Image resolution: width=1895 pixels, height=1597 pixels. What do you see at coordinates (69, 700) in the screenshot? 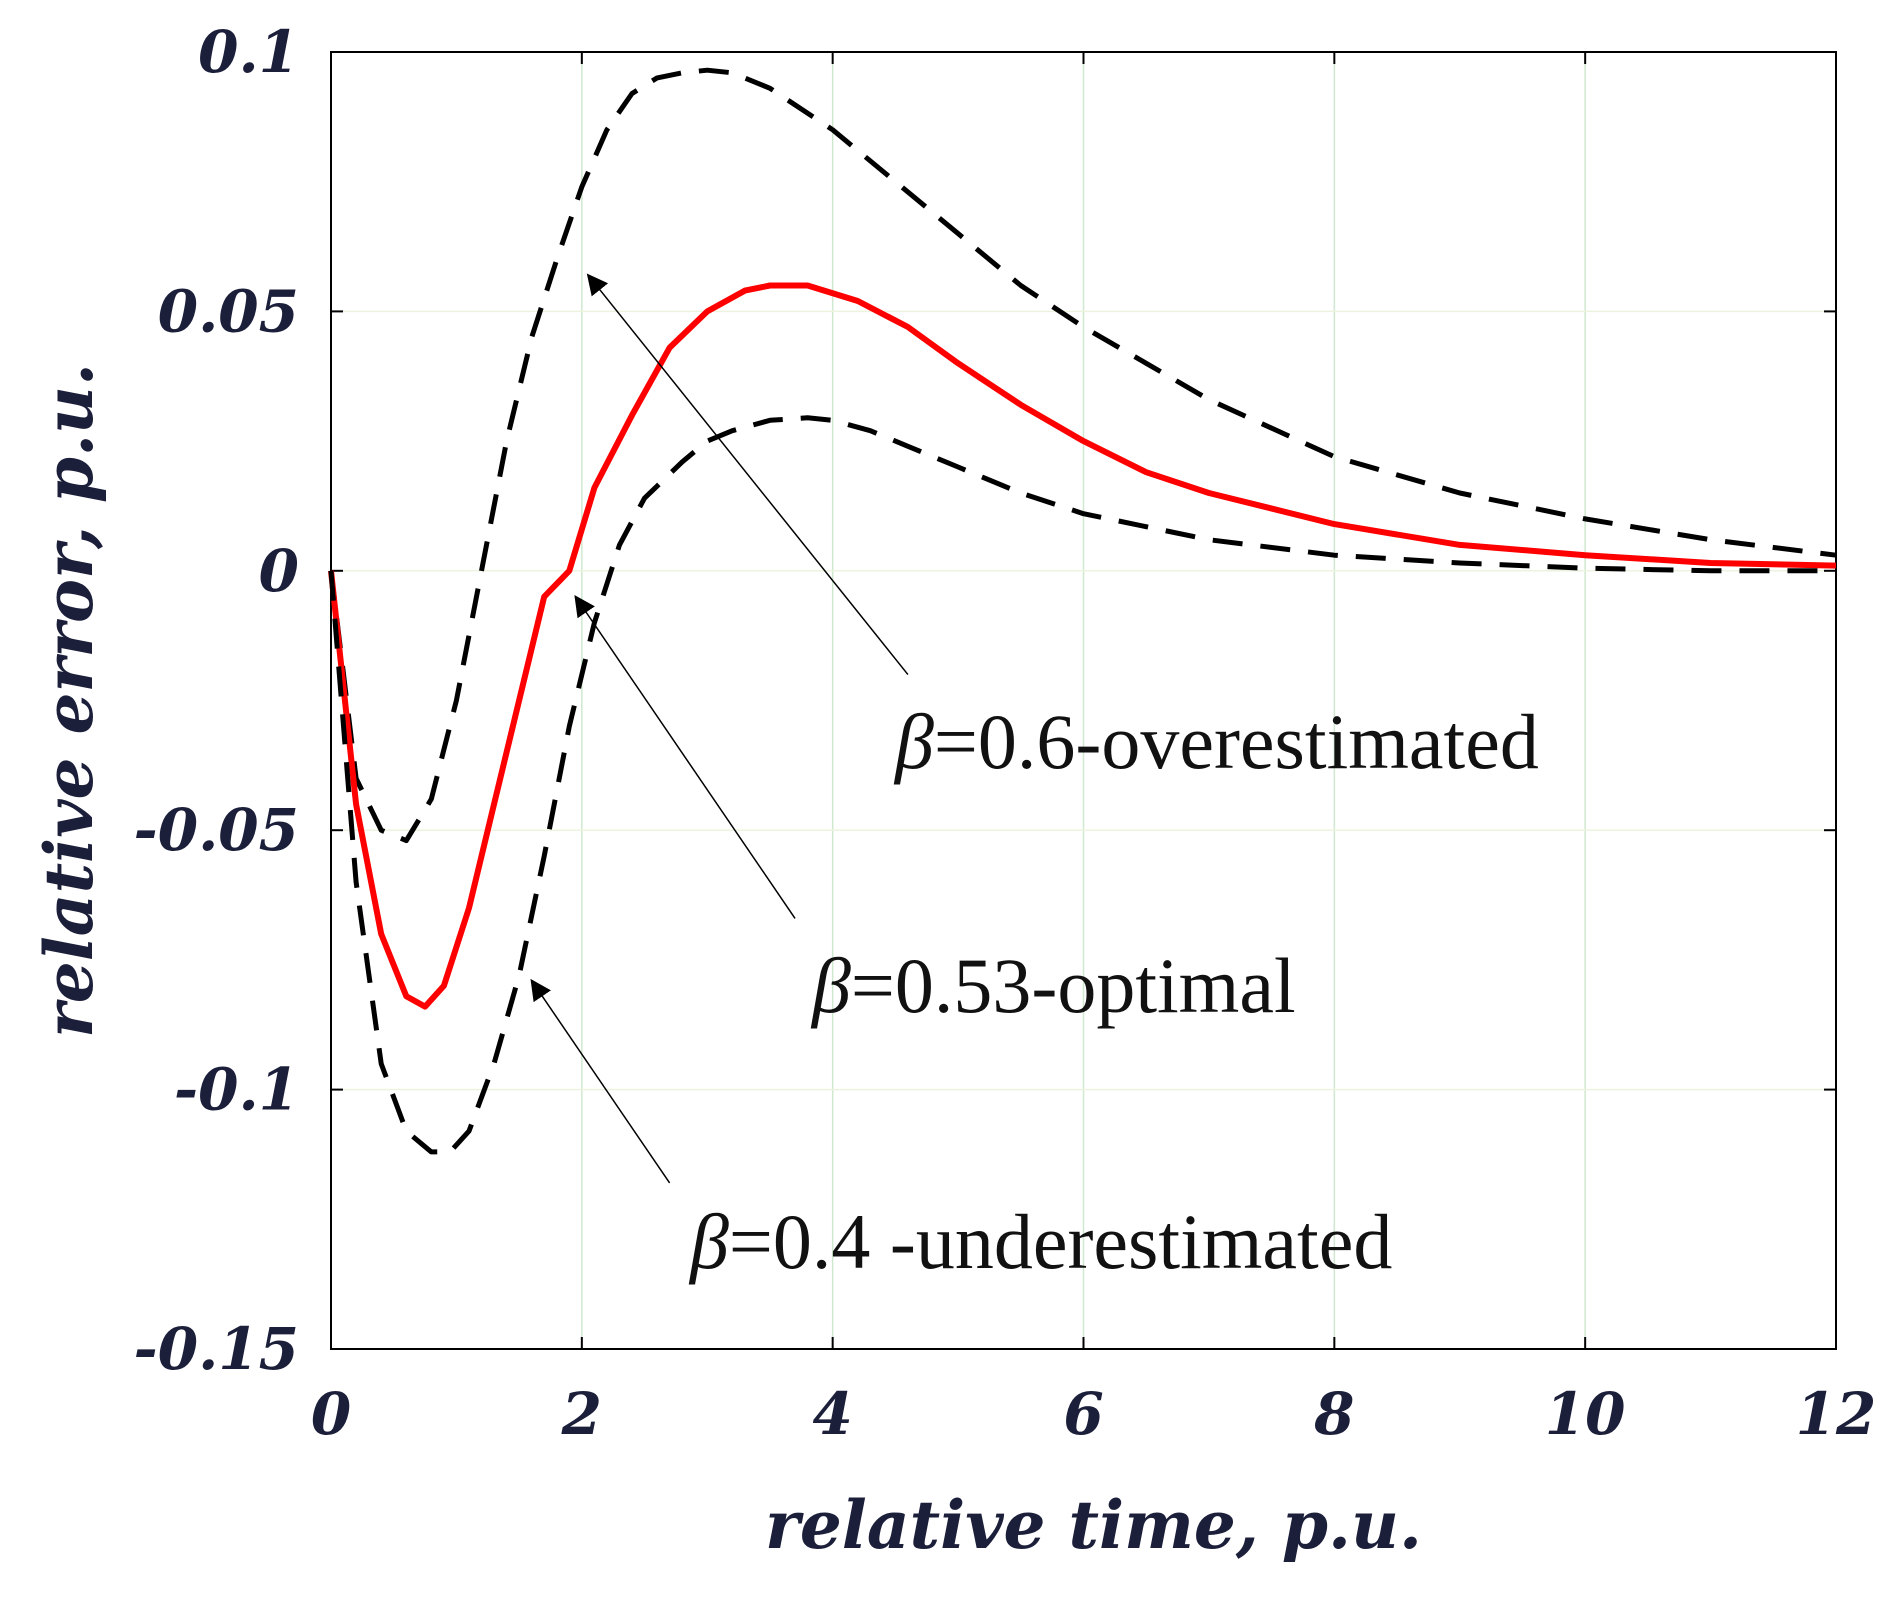
I see `y-axis-title: relative error, p.u.` at bounding box center [69, 700].